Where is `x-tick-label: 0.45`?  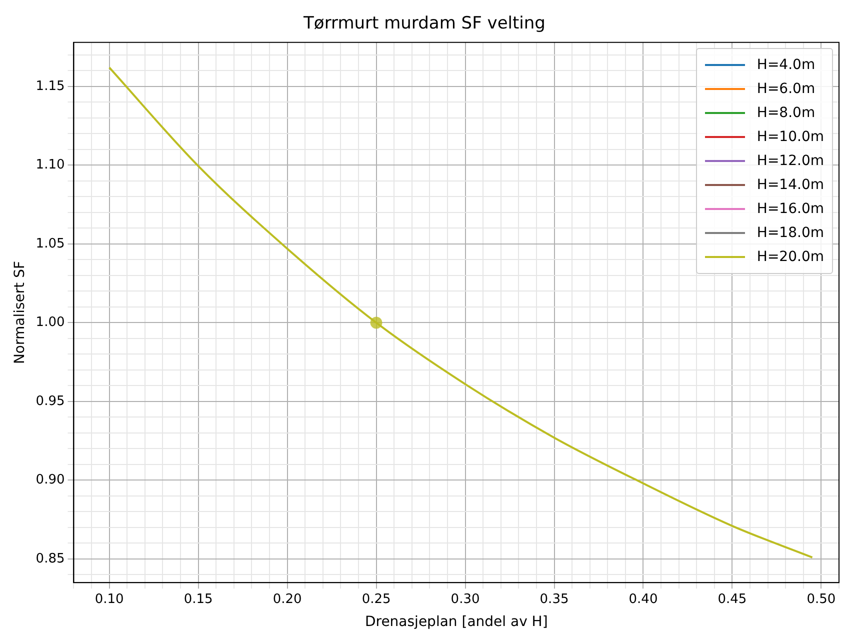 x-tick-label: 0.45 is located at coordinates (732, 599).